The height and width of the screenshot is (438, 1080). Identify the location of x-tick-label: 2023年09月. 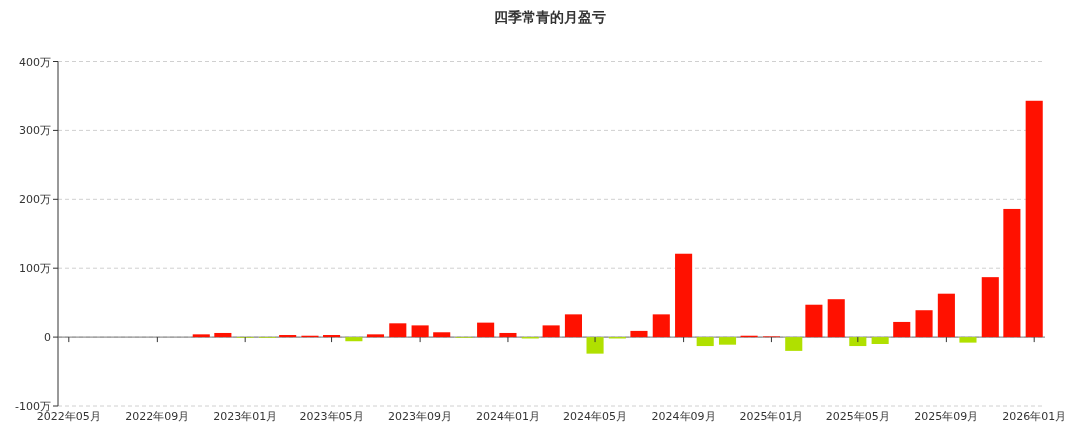
(420, 416).